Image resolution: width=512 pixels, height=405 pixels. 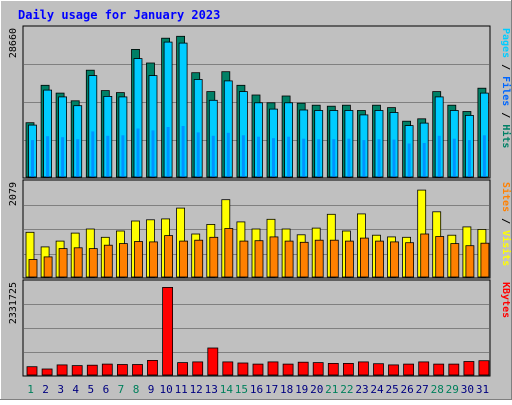 What do you see at coordinates (165, 389) in the screenshot?
I see `day-label-10: 10` at bounding box center [165, 389].